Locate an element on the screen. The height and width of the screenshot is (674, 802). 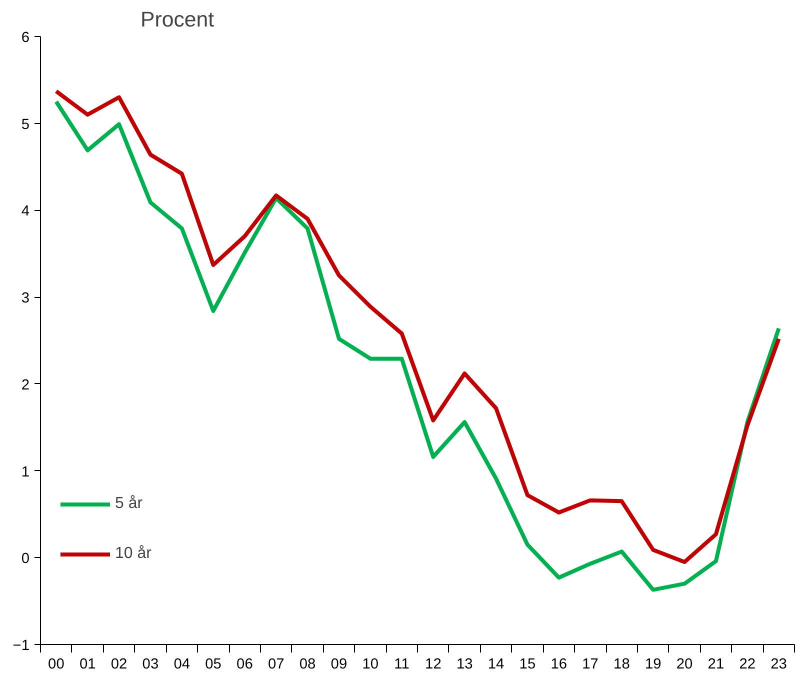
x-tick-label: 16 is located at coordinates (559, 664).